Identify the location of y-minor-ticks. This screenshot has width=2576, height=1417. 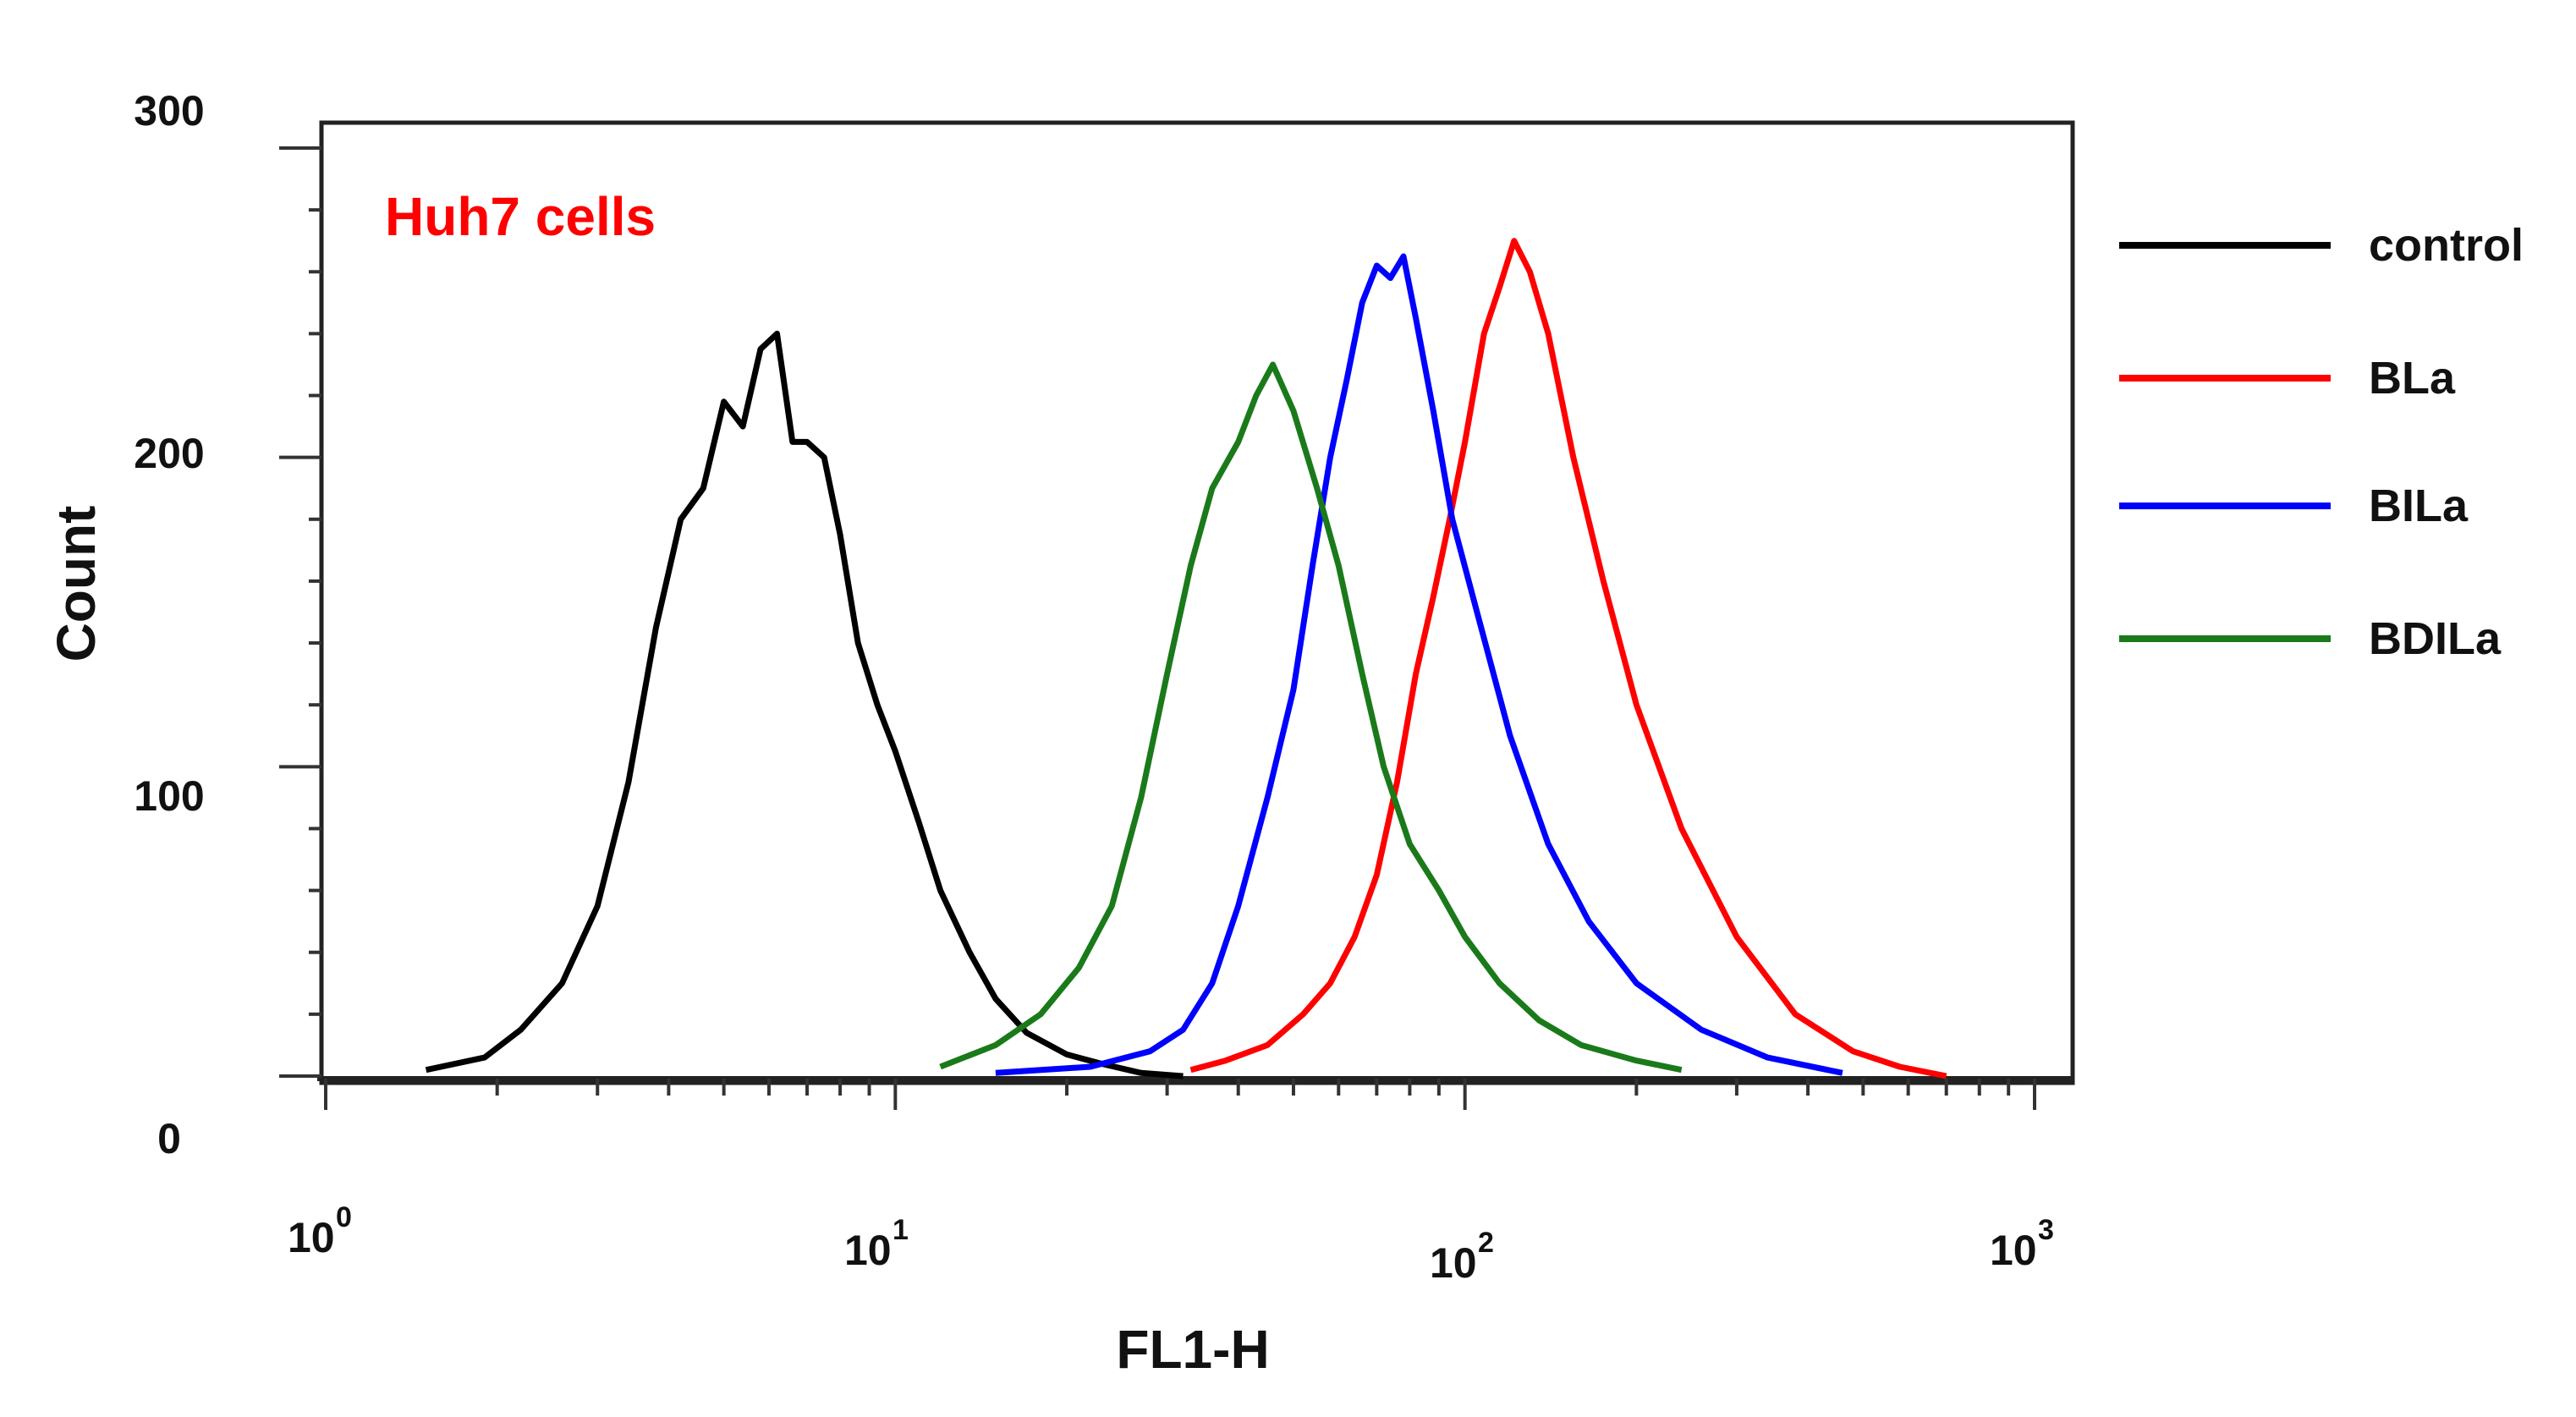
(300, 612).